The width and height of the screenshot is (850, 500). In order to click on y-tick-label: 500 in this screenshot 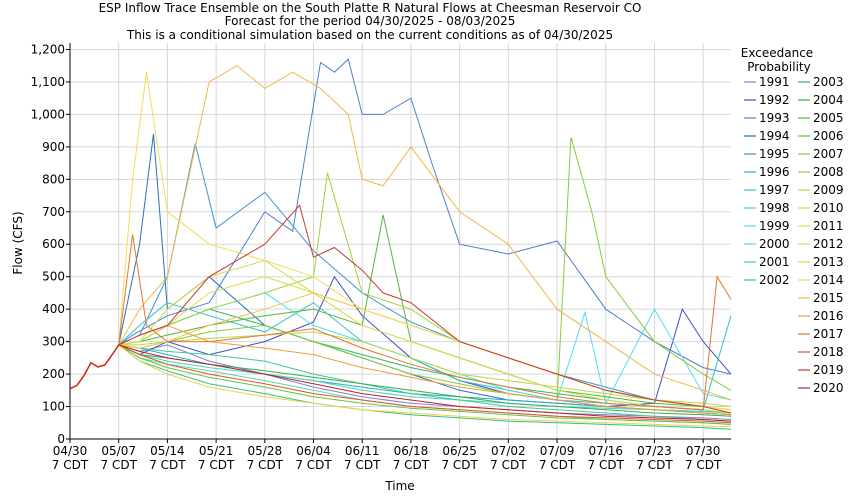, I will do `click(53, 277)`.